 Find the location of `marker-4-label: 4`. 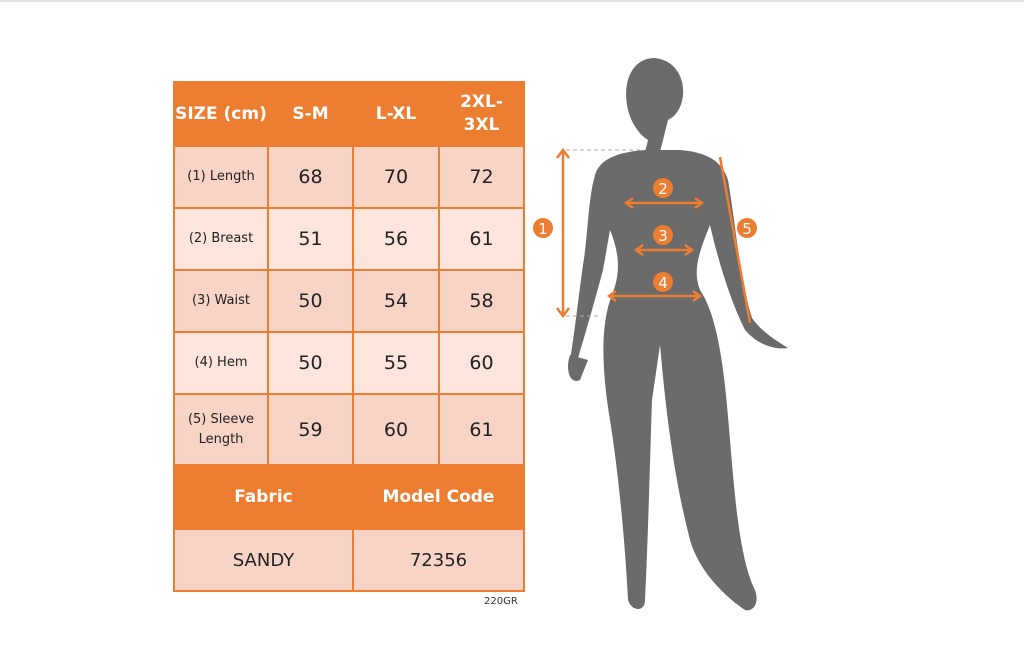

marker-4-label: 4 is located at coordinates (663, 283).